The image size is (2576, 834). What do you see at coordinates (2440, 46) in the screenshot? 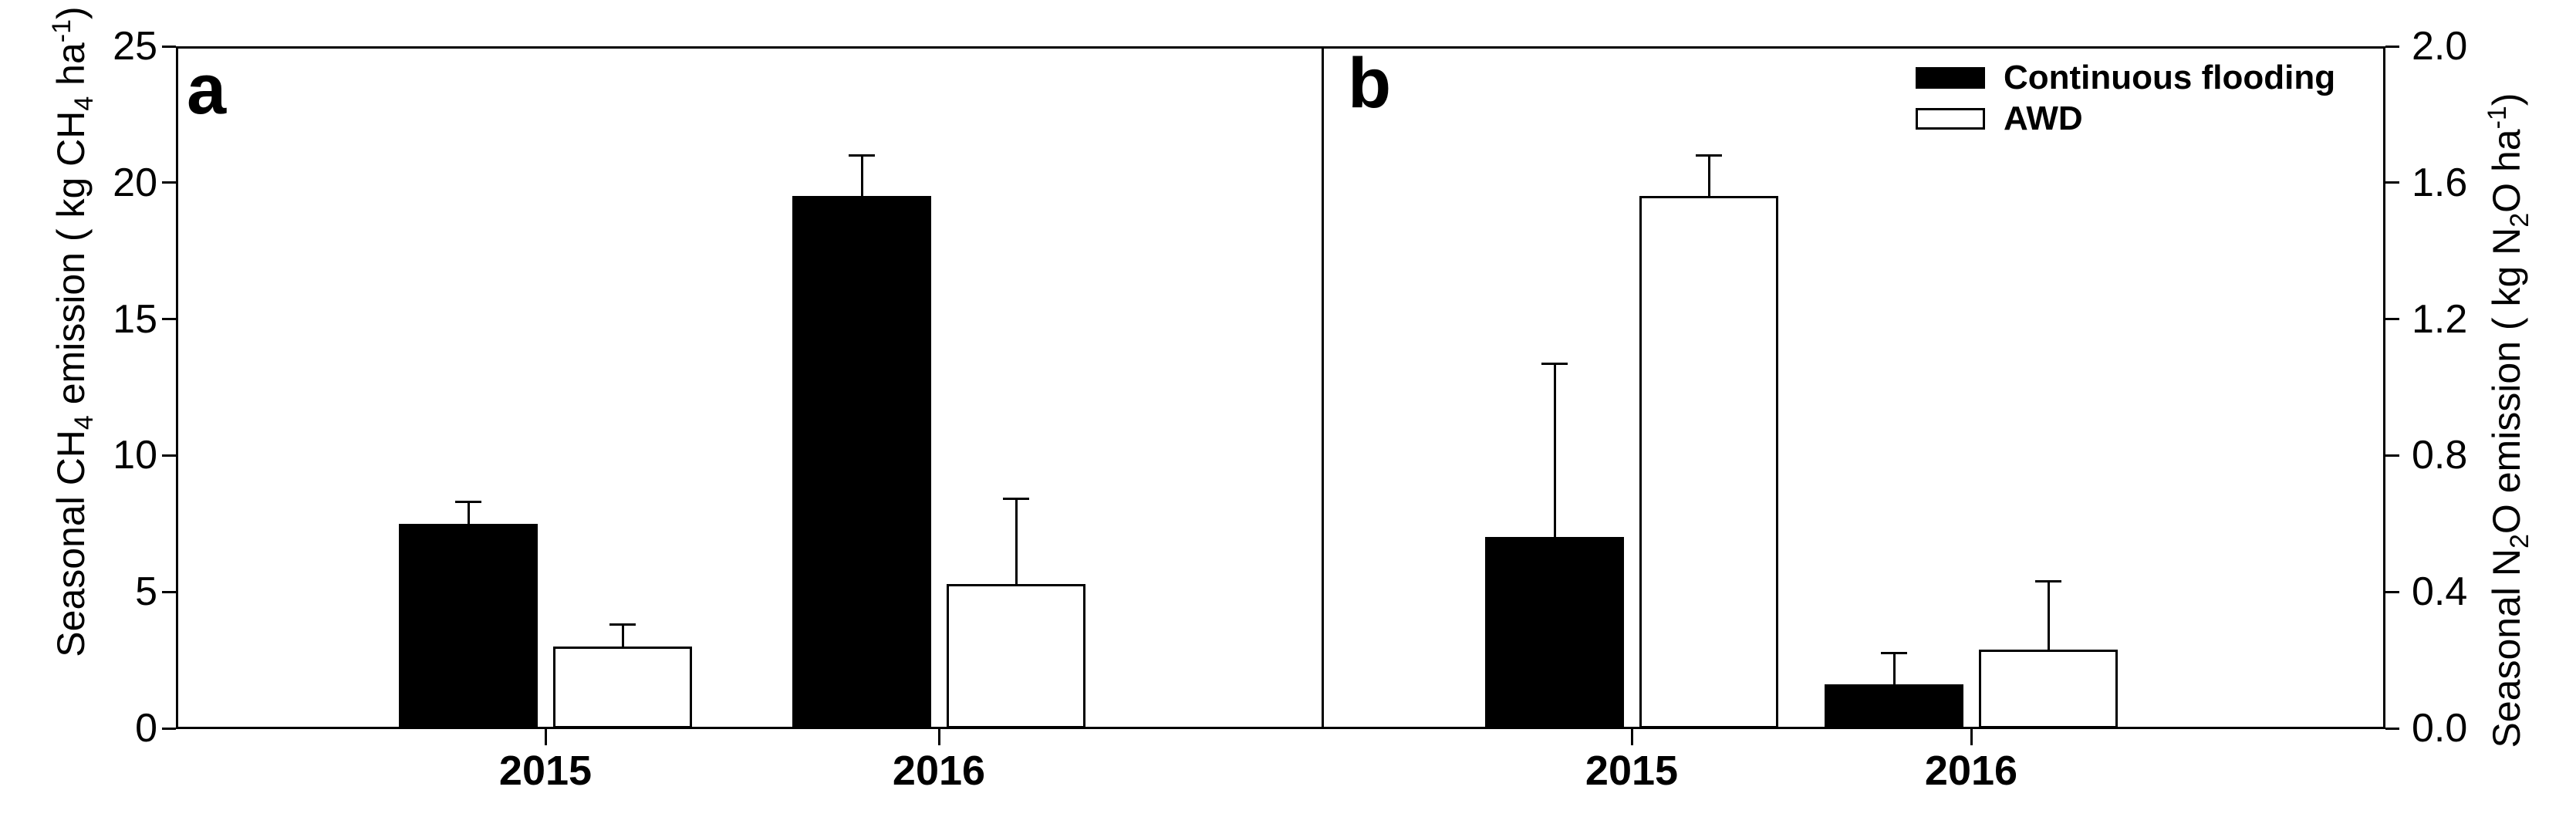
I see `y-axis-tick-label: 2.0` at bounding box center [2440, 46].